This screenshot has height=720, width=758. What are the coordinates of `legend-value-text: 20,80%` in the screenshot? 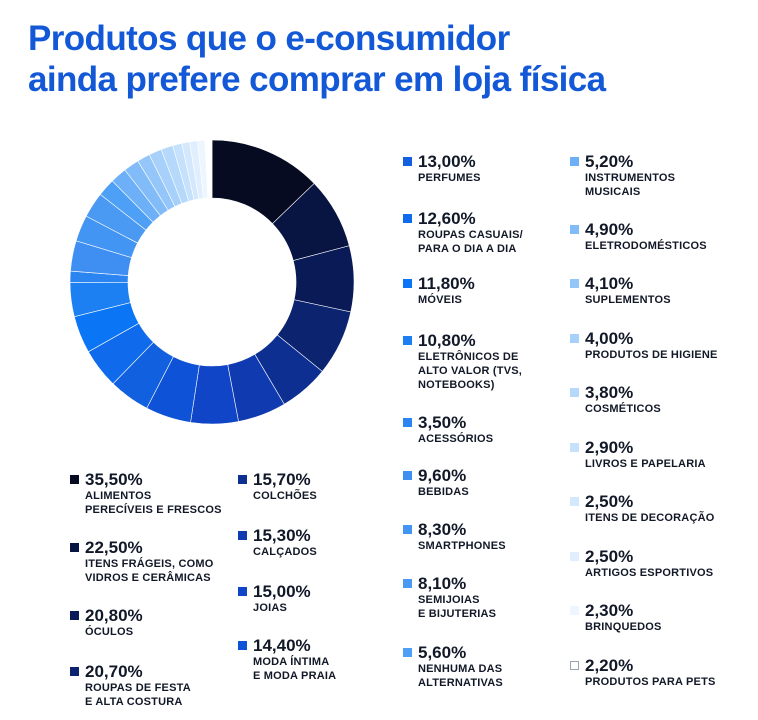 It's located at (114, 615).